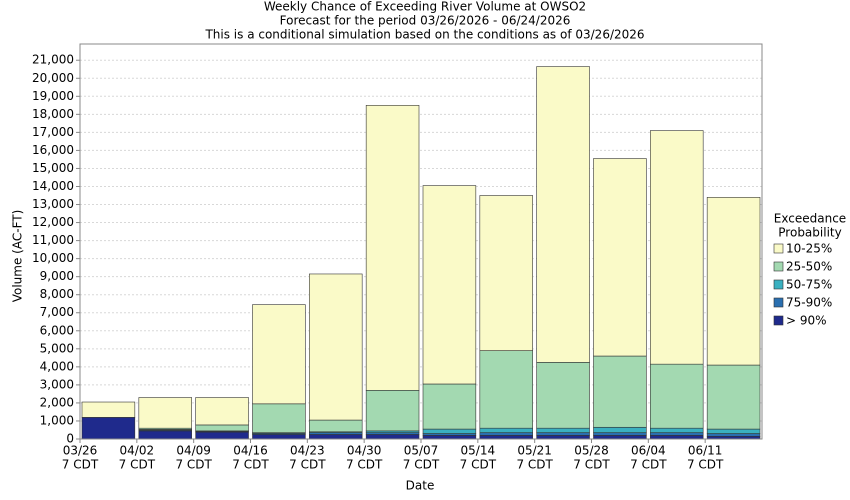  What do you see at coordinates (53, 60) in the screenshot?
I see `y-tick-label: 21,000` at bounding box center [53, 60].